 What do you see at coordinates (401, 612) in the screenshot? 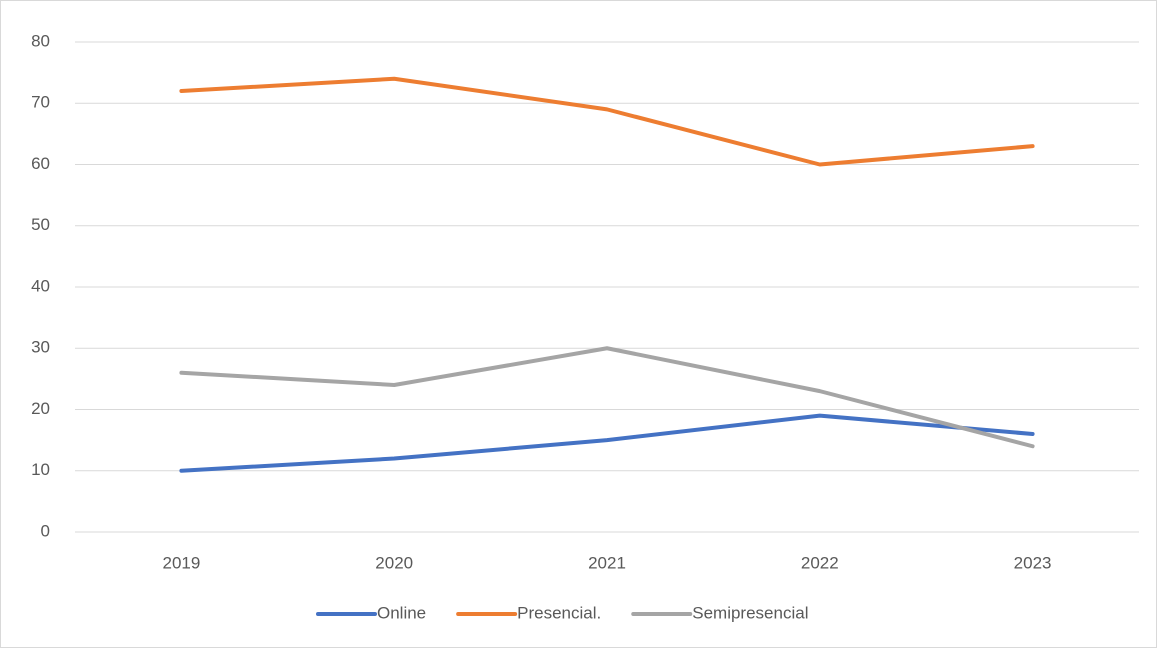
I see `legend-label: Online` at bounding box center [401, 612].